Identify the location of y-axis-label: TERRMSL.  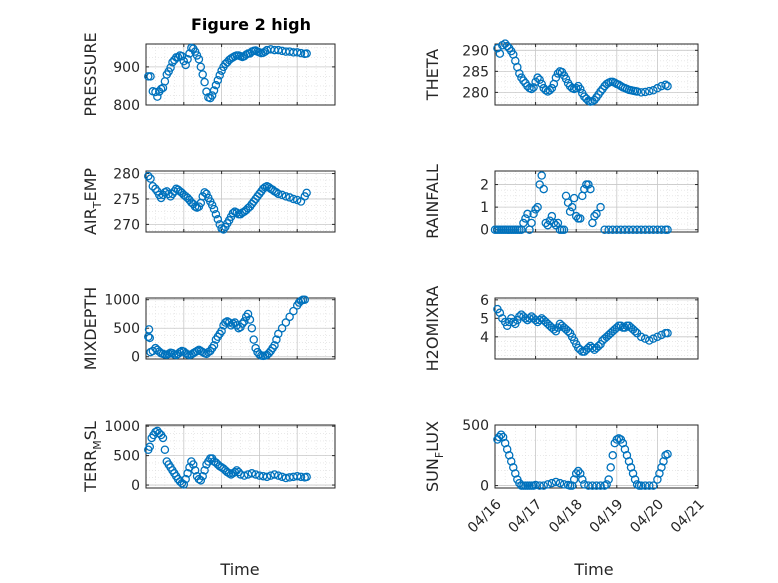
(92, 457).